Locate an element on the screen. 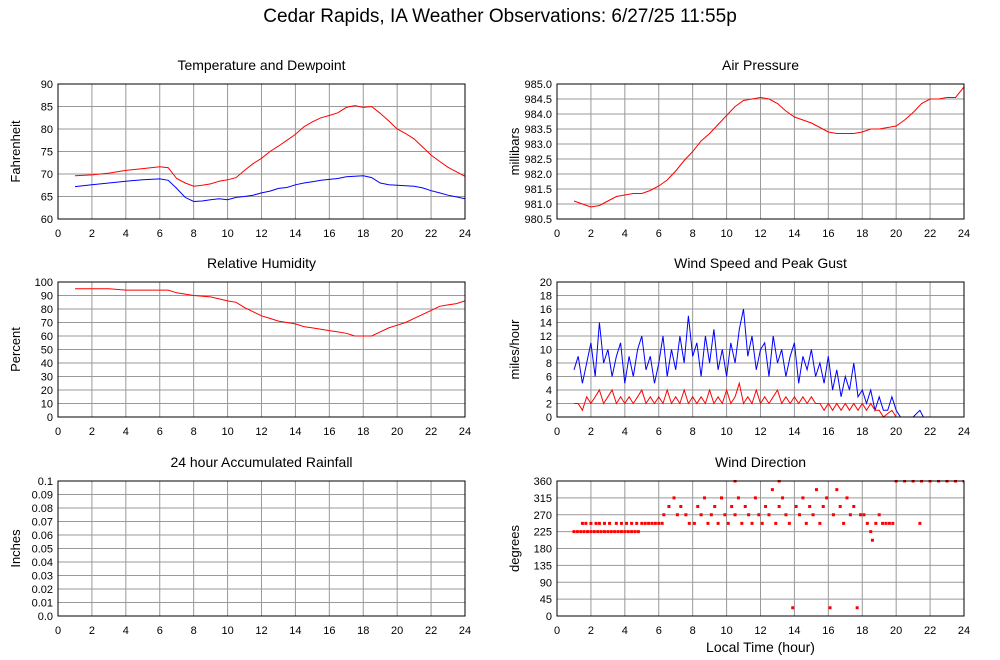 The height and width of the screenshot is (660, 1000). chart-title: 24 hour Accumulated Rainfall is located at coordinates (261, 462).